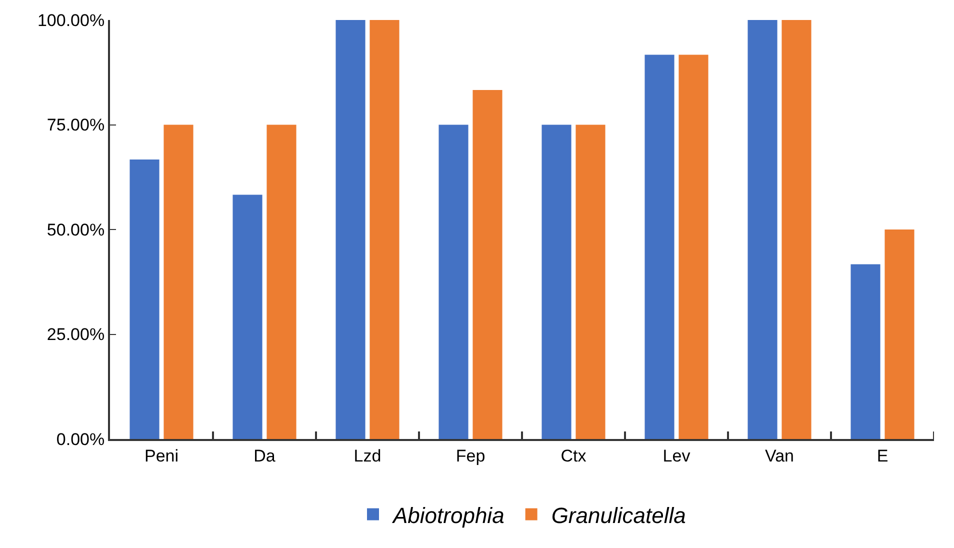  Describe the element at coordinates (265, 456) in the screenshot. I see `x-tick-label: Da` at that location.